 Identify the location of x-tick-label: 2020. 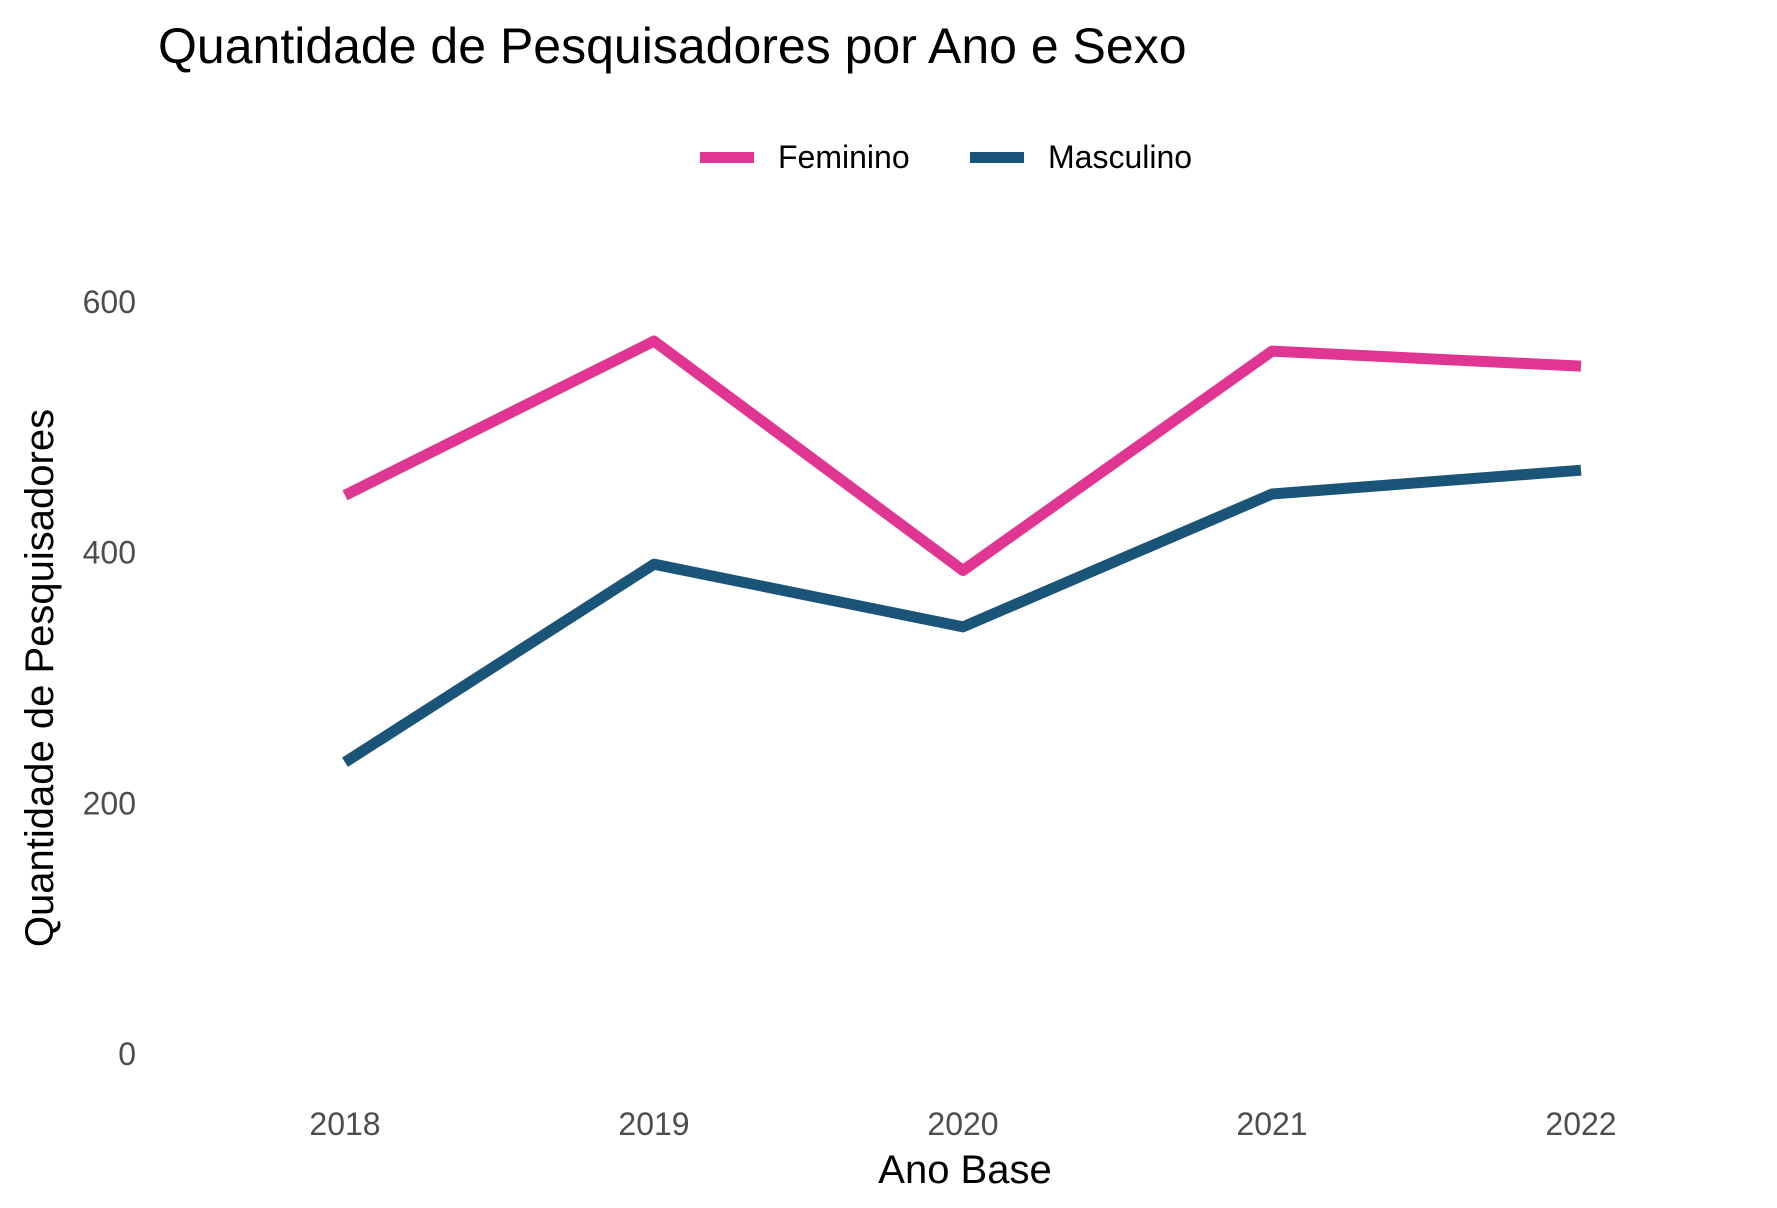
(962, 1124).